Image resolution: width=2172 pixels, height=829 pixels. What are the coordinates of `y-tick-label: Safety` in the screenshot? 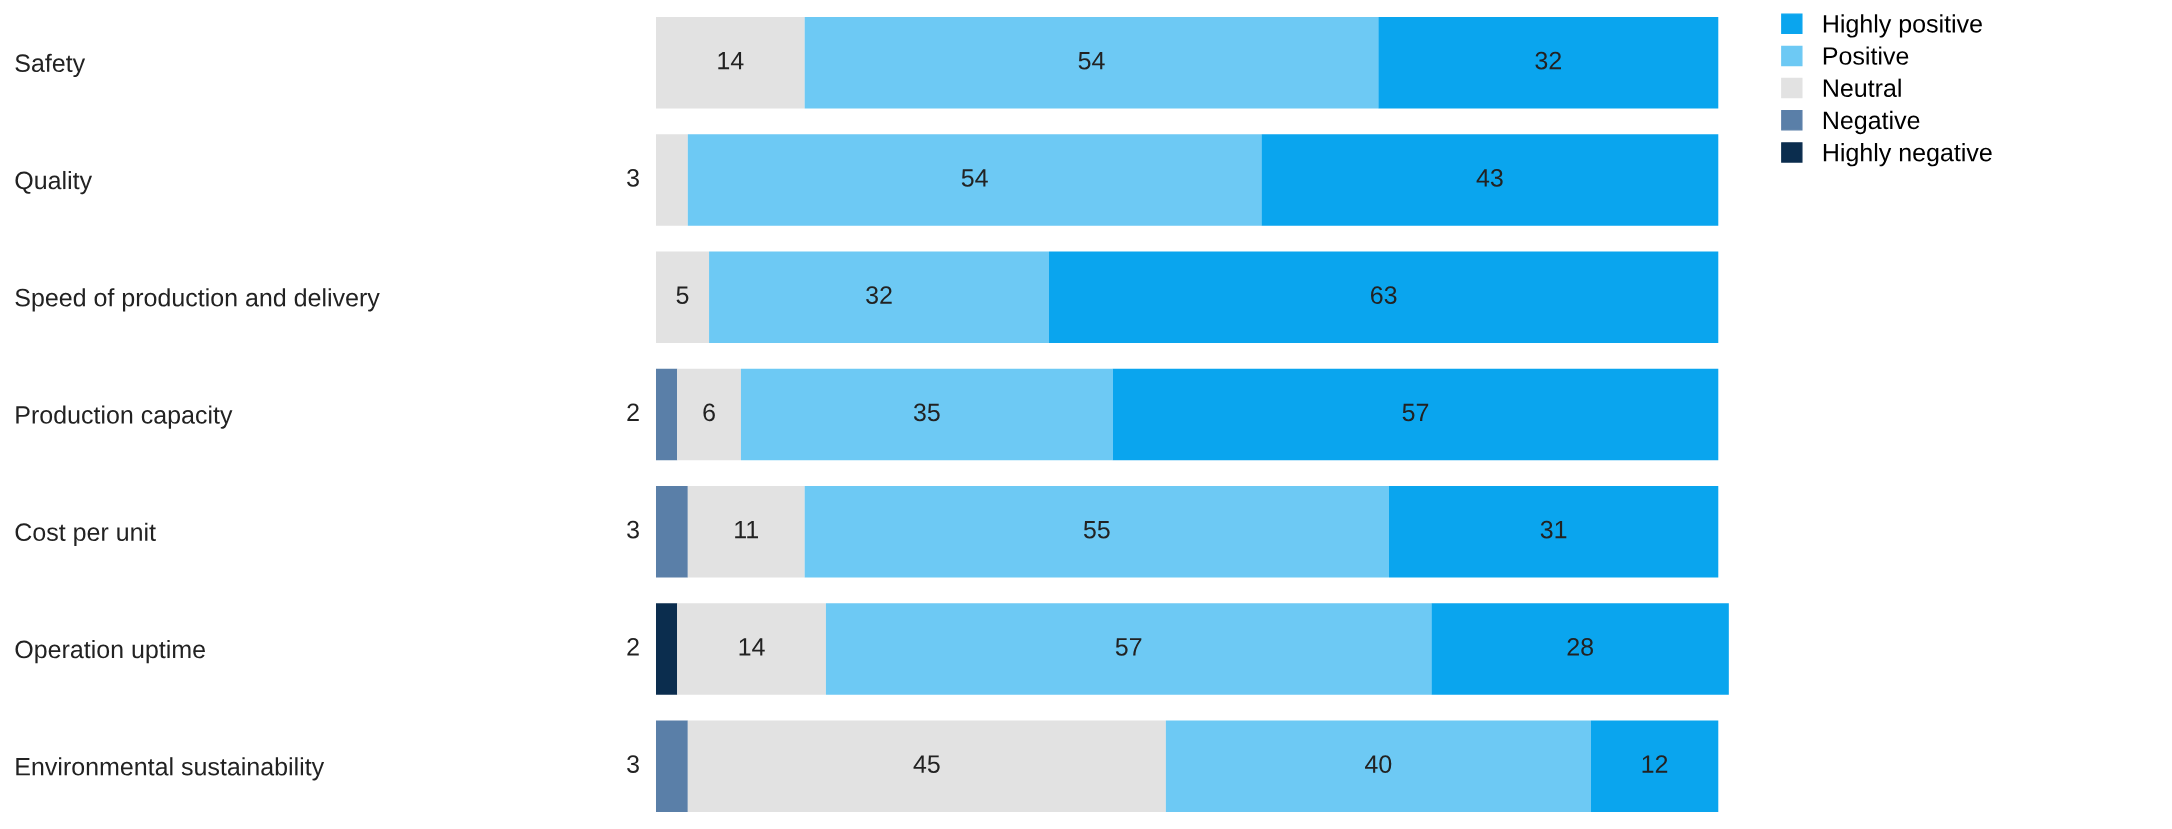 It's located at (50, 65).